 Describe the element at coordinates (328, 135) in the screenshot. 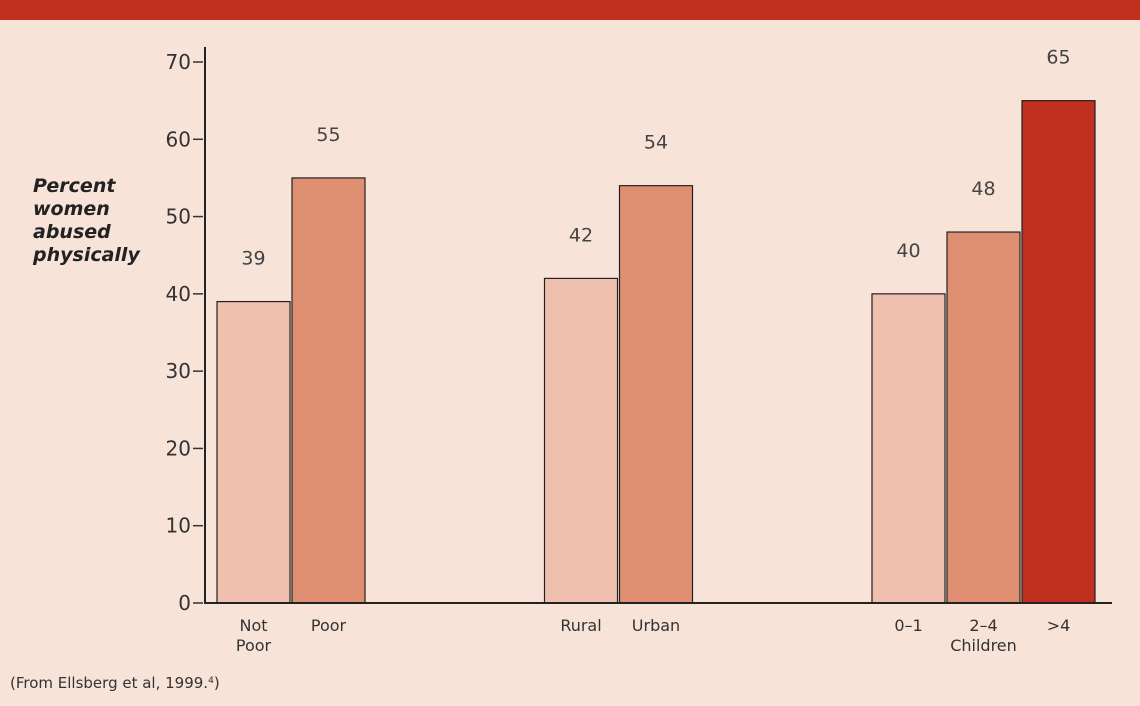

I see `data-label: 55` at that location.